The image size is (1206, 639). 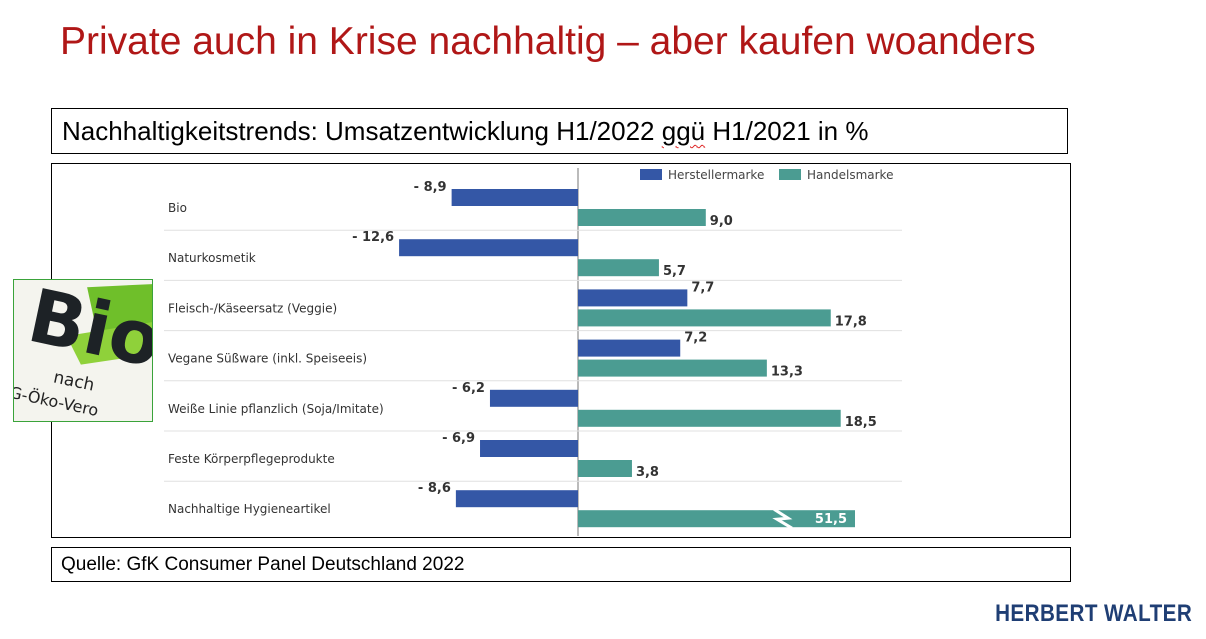 I want to click on data-label: 18,5, so click(x=861, y=422).